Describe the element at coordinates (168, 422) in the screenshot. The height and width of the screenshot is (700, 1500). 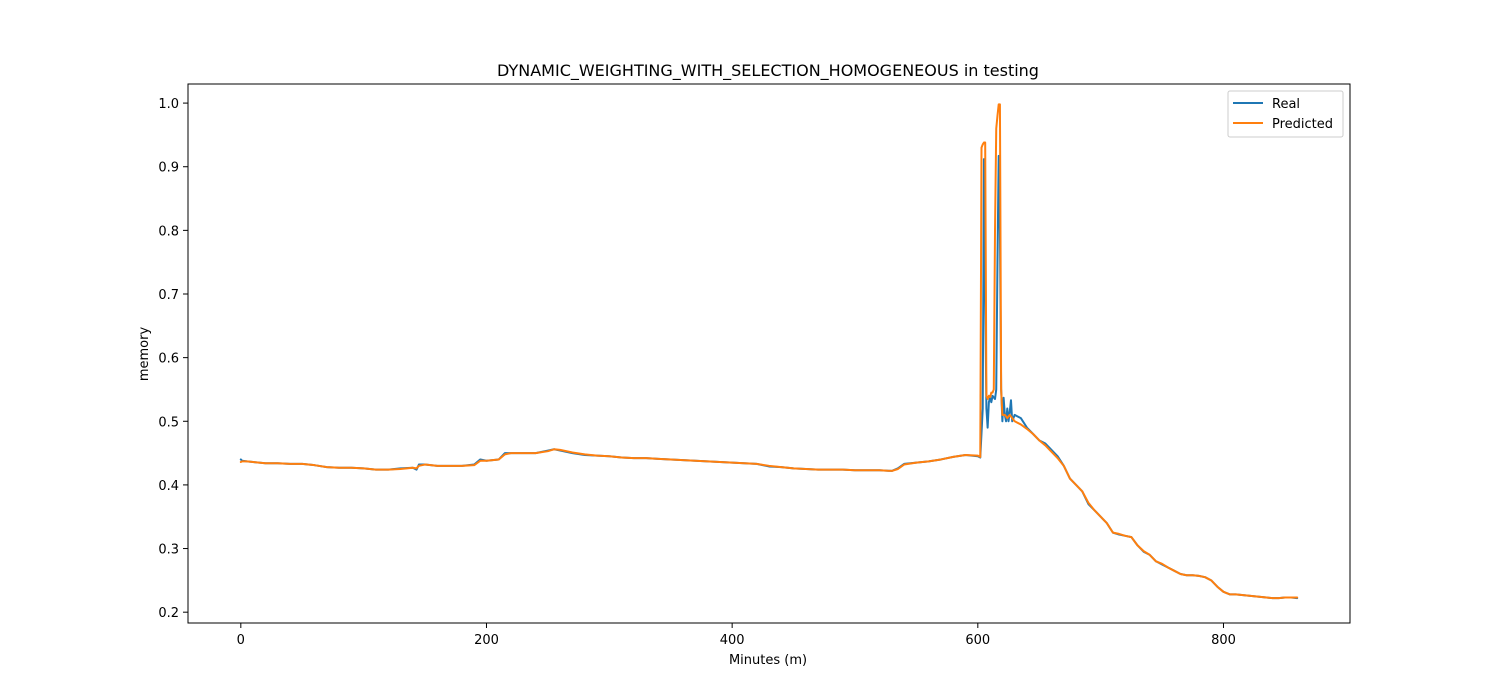
I see `y-tick-label: 0.5` at that location.